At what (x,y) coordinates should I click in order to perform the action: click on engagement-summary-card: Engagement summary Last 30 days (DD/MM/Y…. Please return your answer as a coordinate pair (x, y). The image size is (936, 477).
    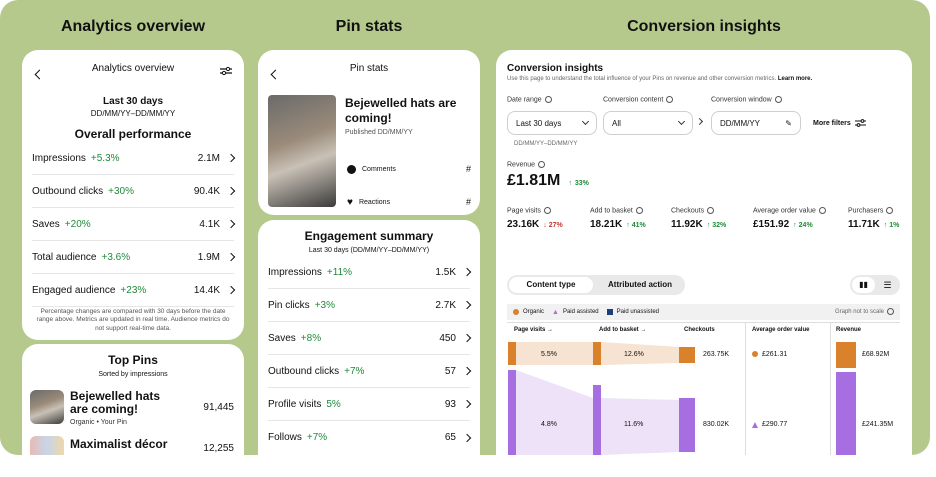
    Looking at the image, I should click on (369, 337).